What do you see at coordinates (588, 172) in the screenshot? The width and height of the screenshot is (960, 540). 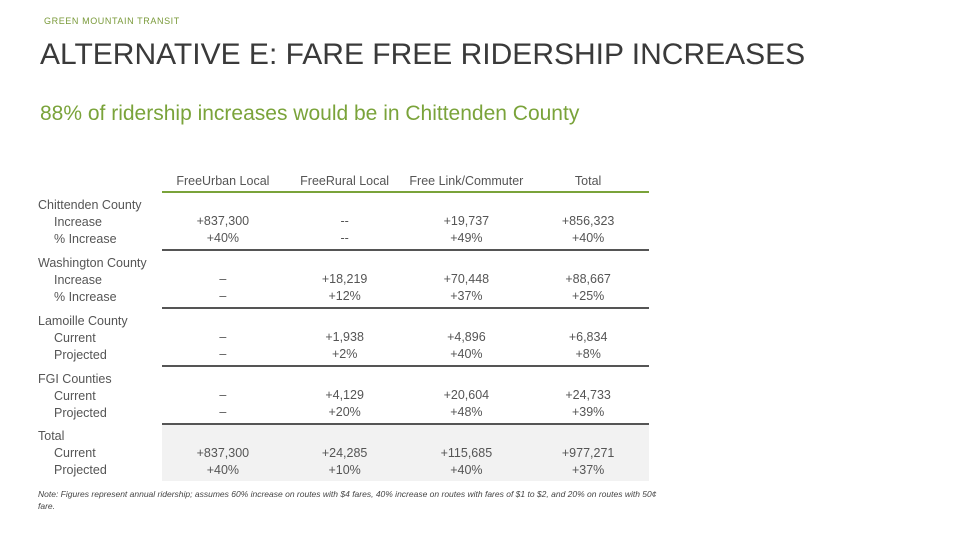 I see `column-header-total: Total` at bounding box center [588, 172].